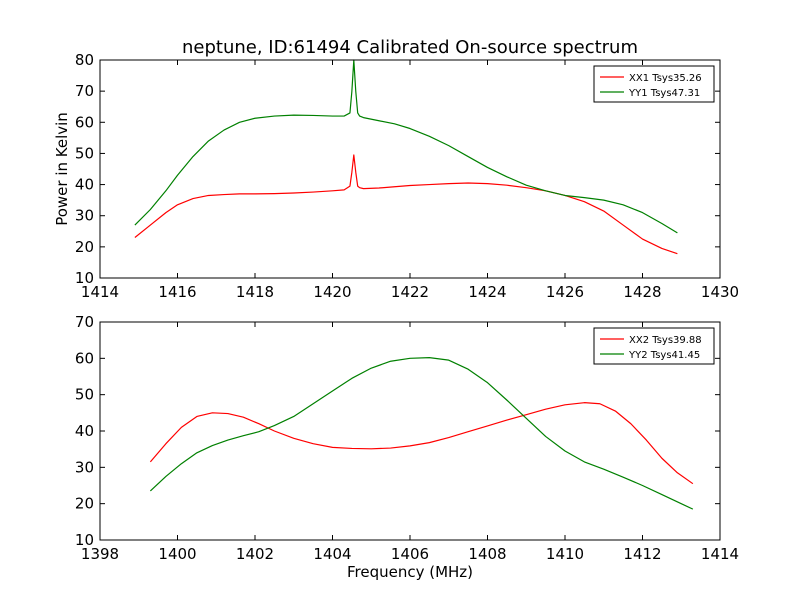 The width and height of the screenshot is (800, 600). Describe the element at coordinates (410, 572) in the screenshot. I see `x-axis-label: Frequency (MHz)` at that location.